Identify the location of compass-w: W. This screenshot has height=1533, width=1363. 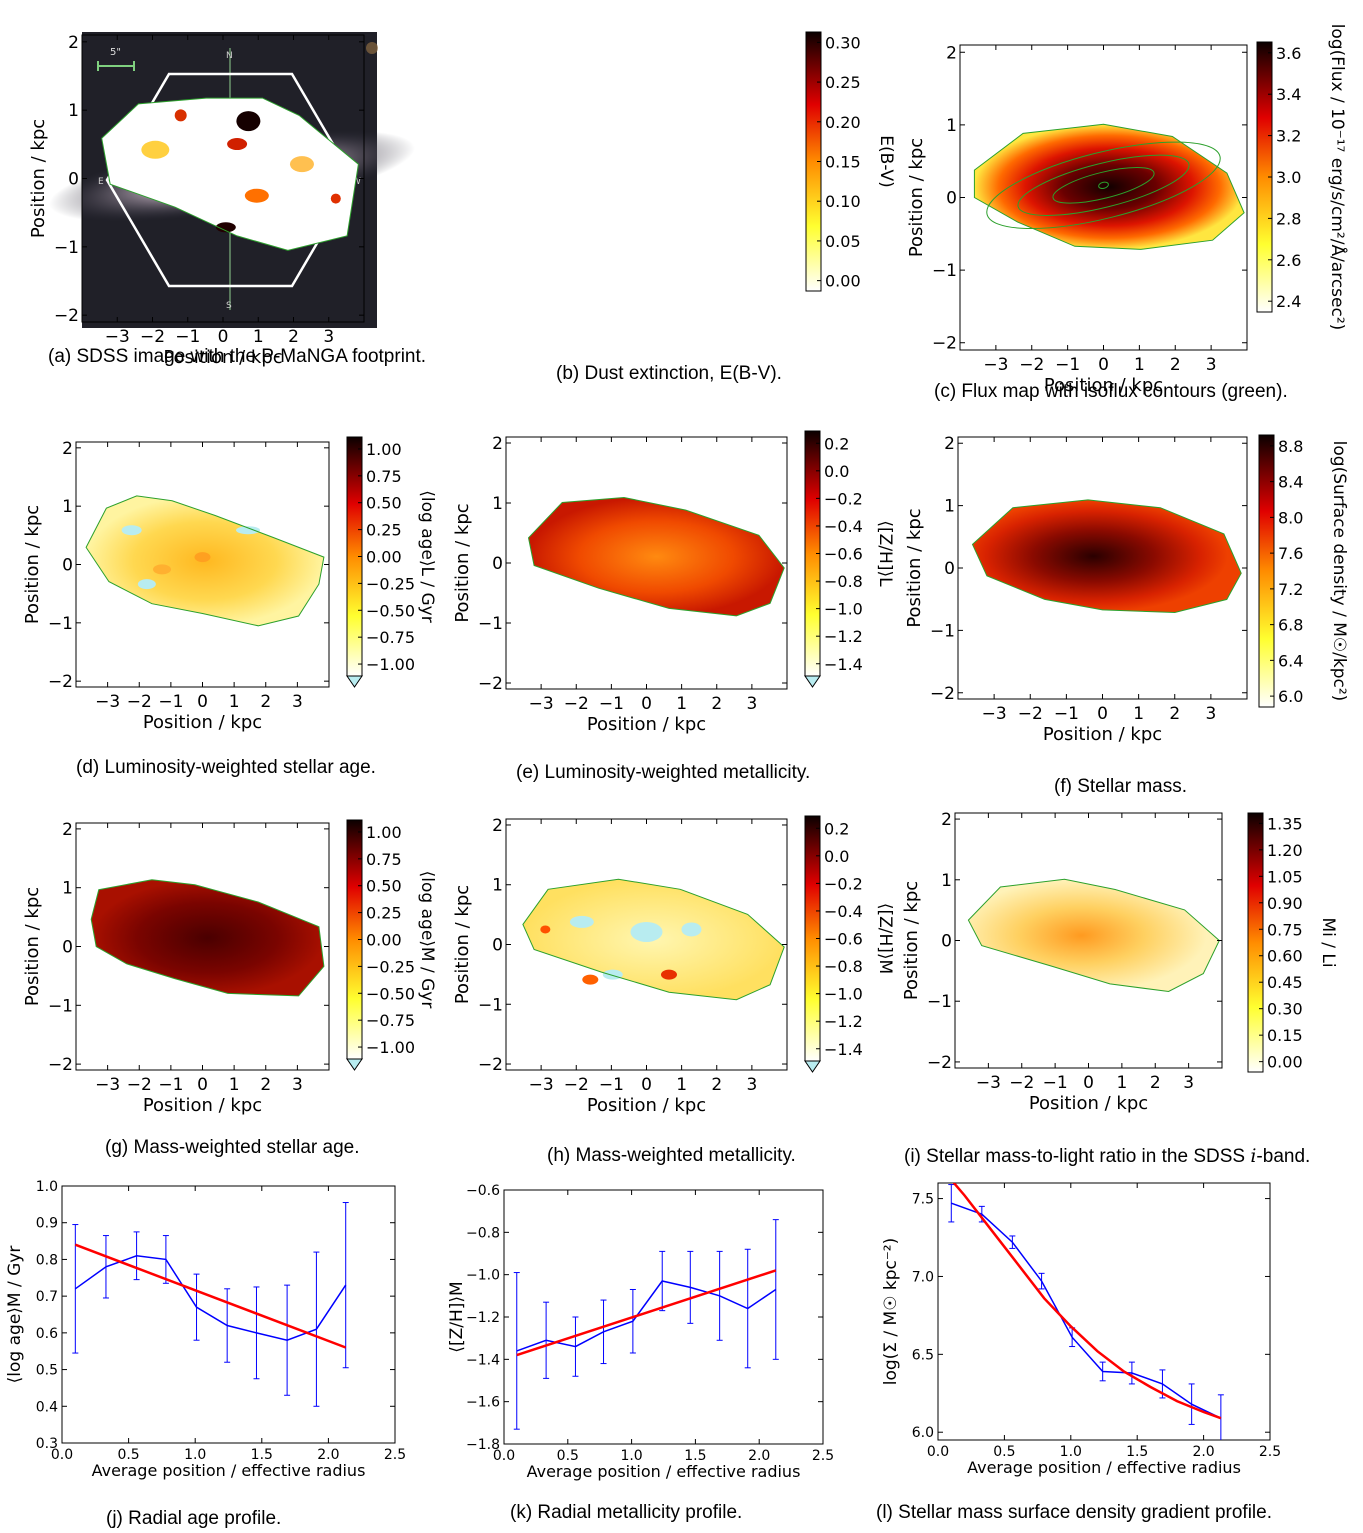
(356, 182).